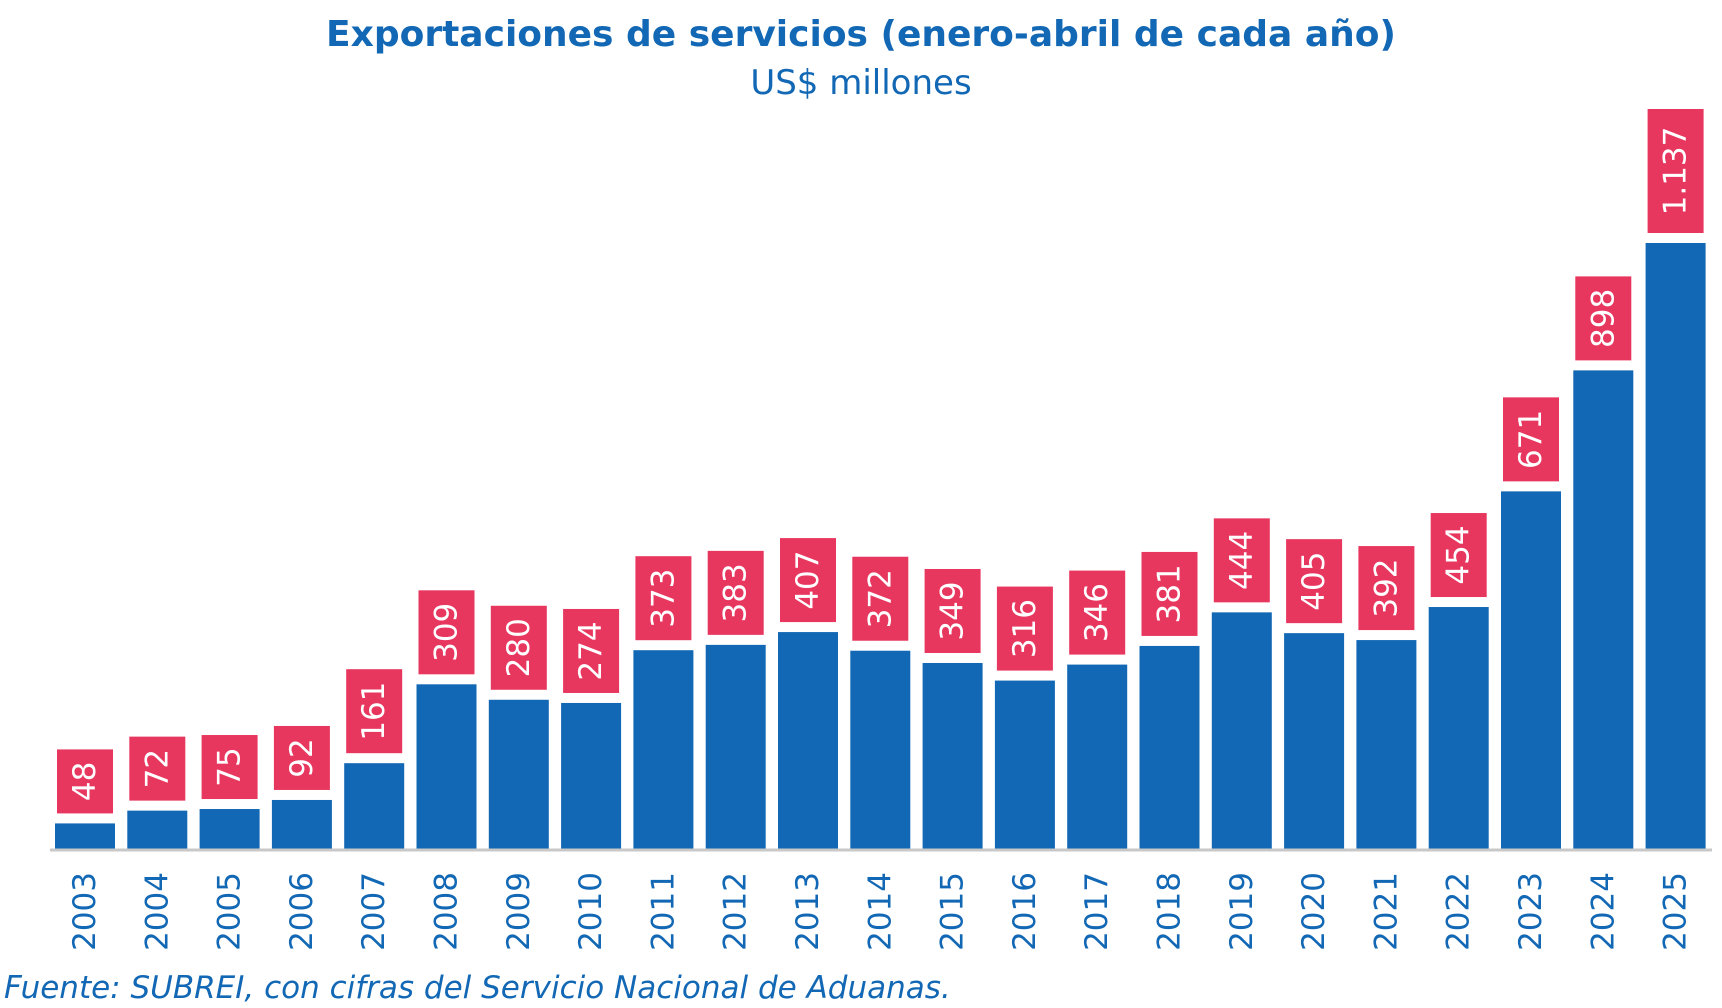 The image size is (1722, 1008). Describe the element at coordinates (1531, 911) in the screenshot. I see `x-tick-2023: 2023` at that location.